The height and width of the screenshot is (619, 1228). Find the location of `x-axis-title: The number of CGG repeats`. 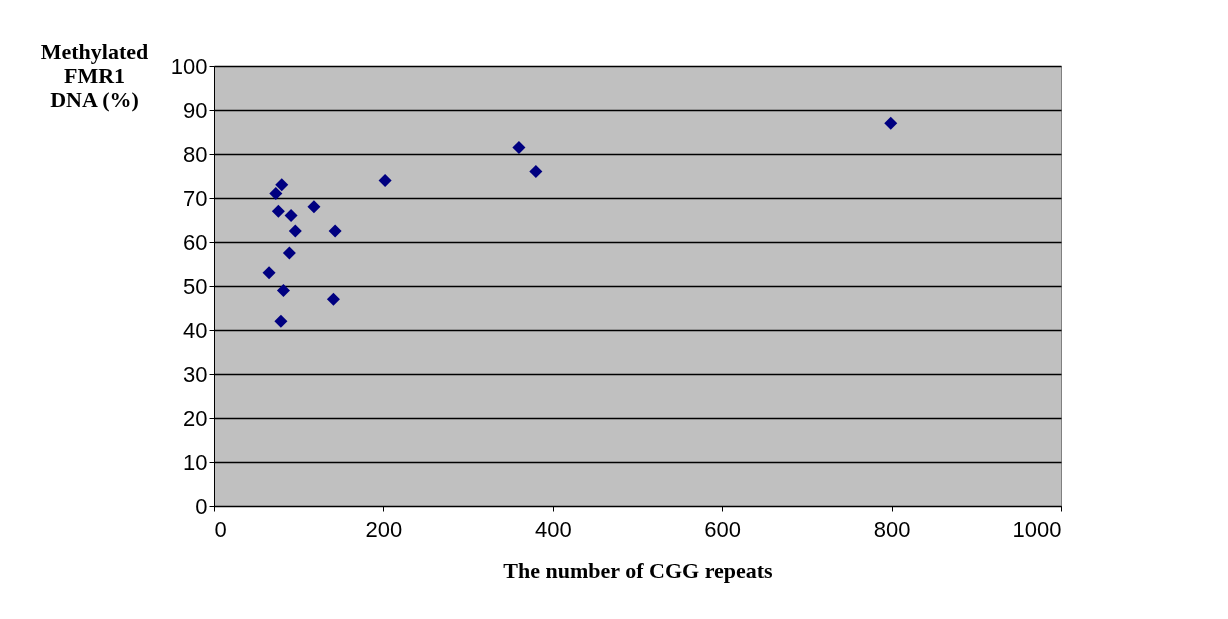

x-axis-title: The number of CGG repeats is located at coordinates (638, 570).